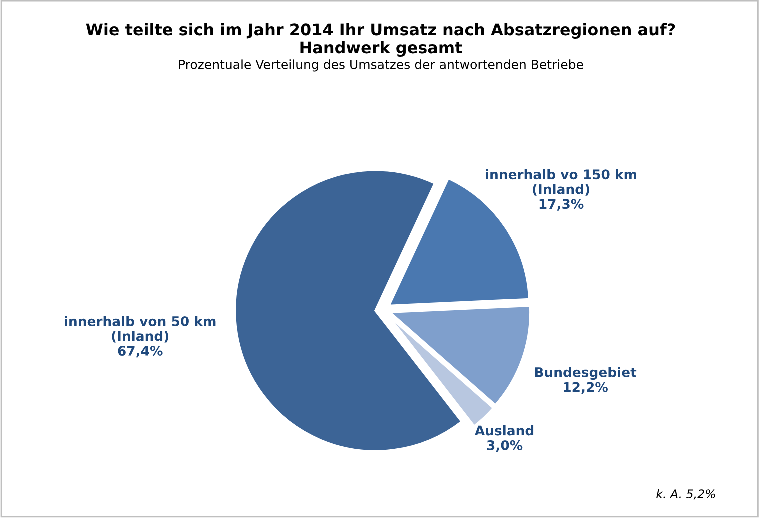 This screenshot has height=519, width=762. What do you see at coordinates (140, 329) in the screenshot?
I see `slice-label: innerhalb von 50 km (Inland)` at bounding box center [140, 329].